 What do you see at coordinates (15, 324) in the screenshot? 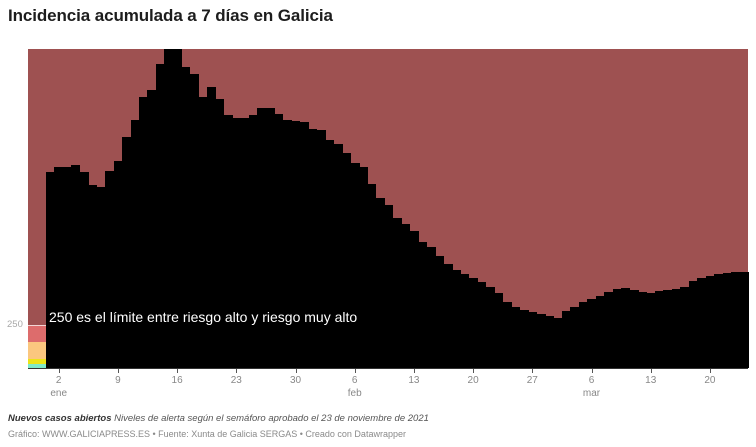
I see `y-label-250: 250` at bounding box center [15, 324].